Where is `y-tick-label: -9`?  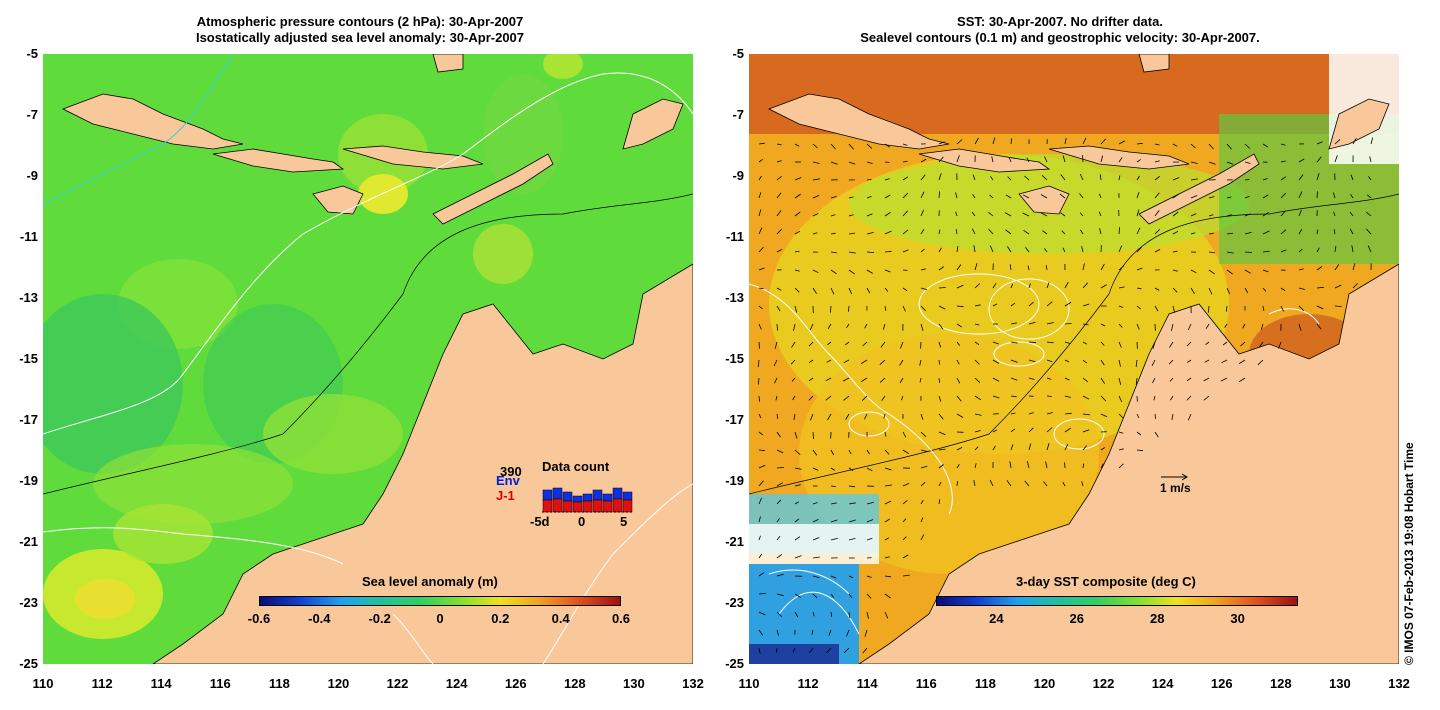
y-tick-label: -9 is located at coordinates (32, 175).